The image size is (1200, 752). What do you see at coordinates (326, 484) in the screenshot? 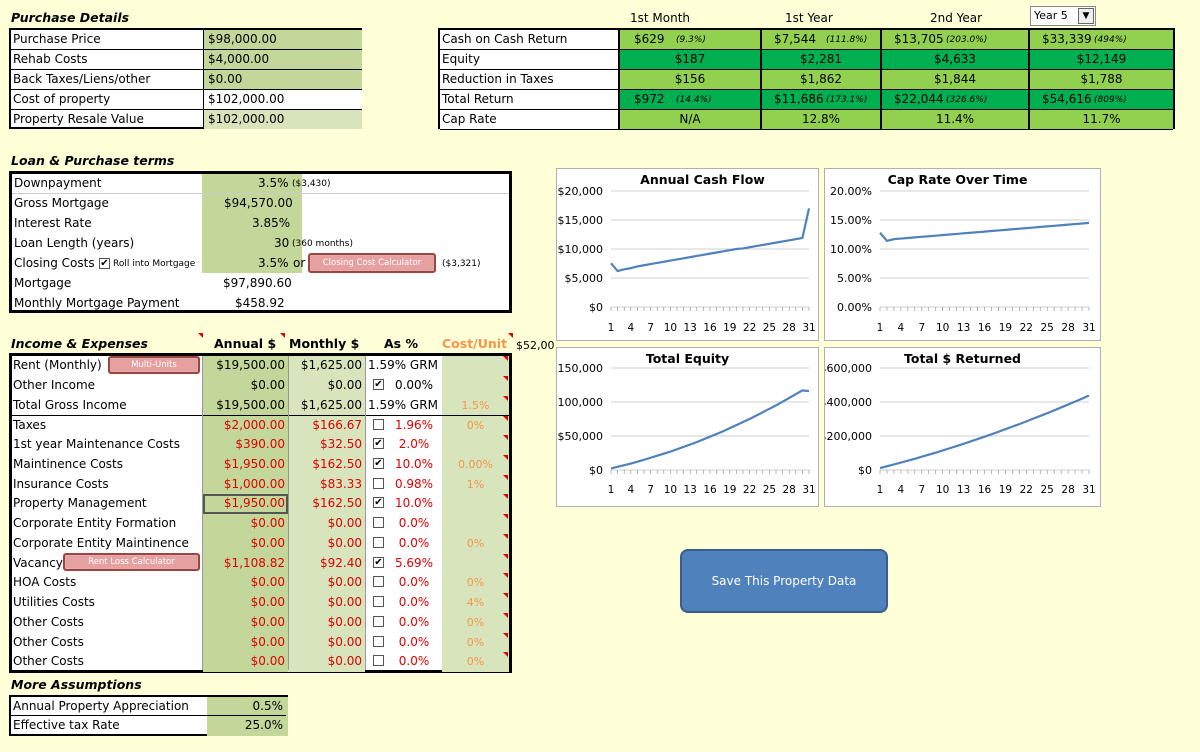
I see `income-monthly: $83.33` at bounding box center [326, 484].